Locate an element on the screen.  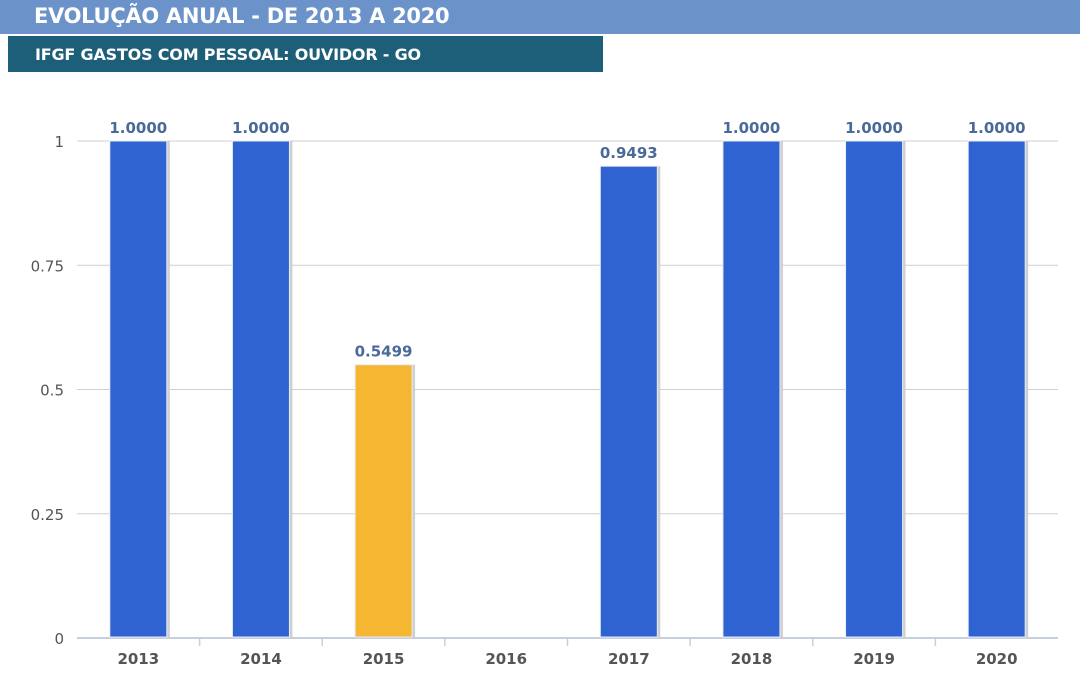
x-tick-label: 2019 is located at coordinates (874, 659).